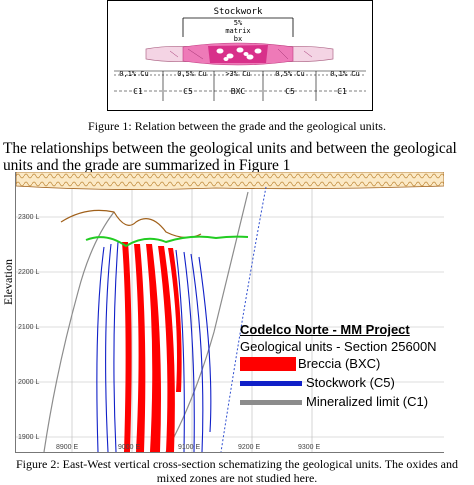 The width and height of the screenshot is (474, 485). What do you see at coordinates (271, 383) in the screenshot?
I see `legend-stockwork-swatch` at bounding box center [271, 383].